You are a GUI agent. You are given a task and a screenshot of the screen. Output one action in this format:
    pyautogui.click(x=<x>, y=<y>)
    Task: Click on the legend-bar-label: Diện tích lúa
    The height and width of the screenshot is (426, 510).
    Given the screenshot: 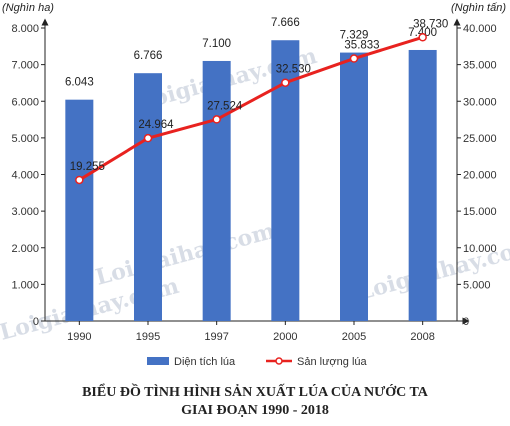 What is the action you would take?
    pyautogui.click(x=205, y=362)
    